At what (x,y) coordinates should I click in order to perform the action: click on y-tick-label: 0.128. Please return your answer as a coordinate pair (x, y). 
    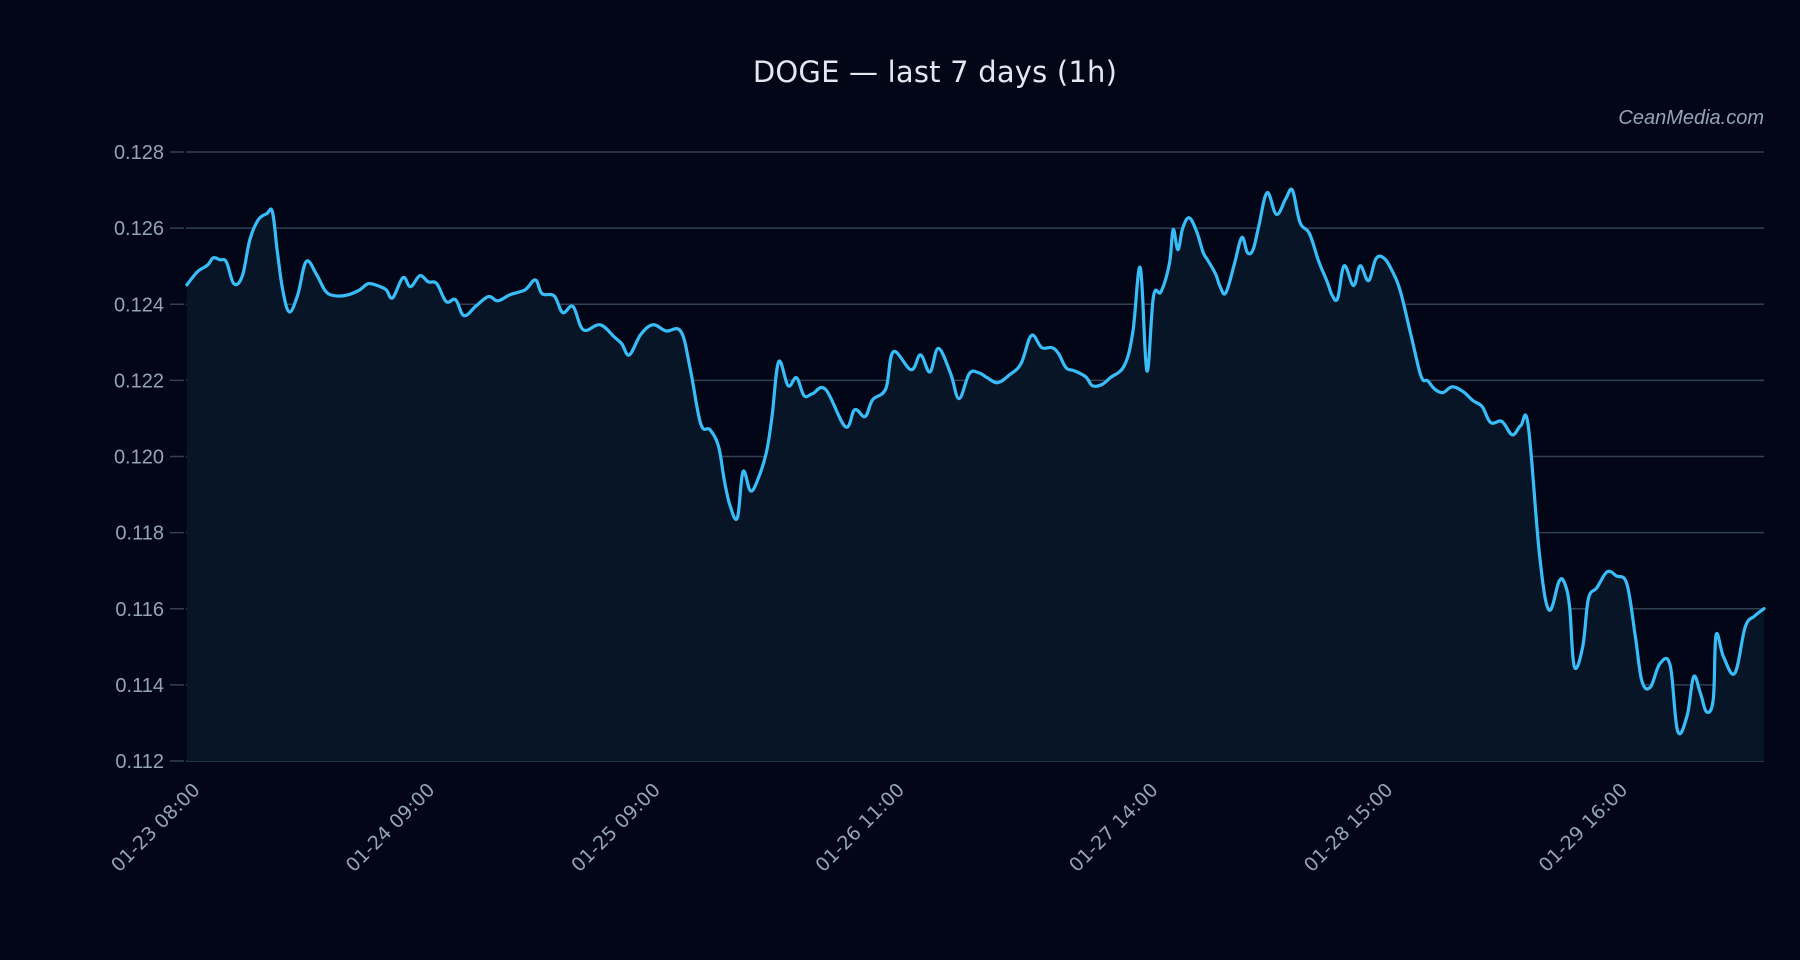
    Looking at the image, I should click on (139, 153).